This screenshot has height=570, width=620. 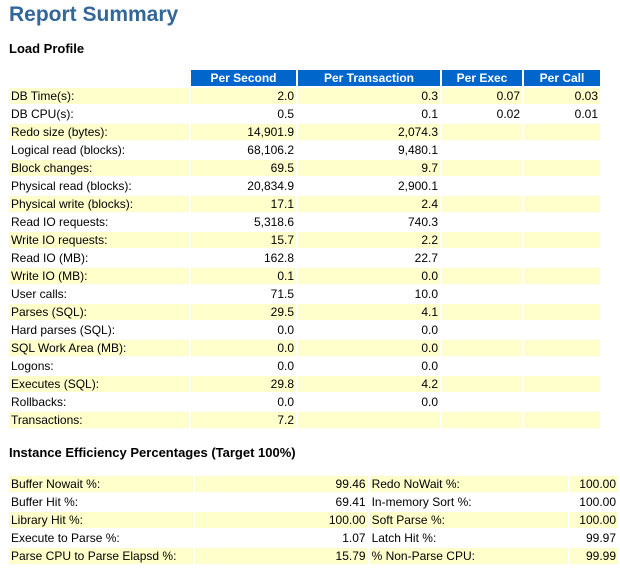 I want to click on table-row: Read IO (MB): 162.8 22.7, so click(x=304, y=258).